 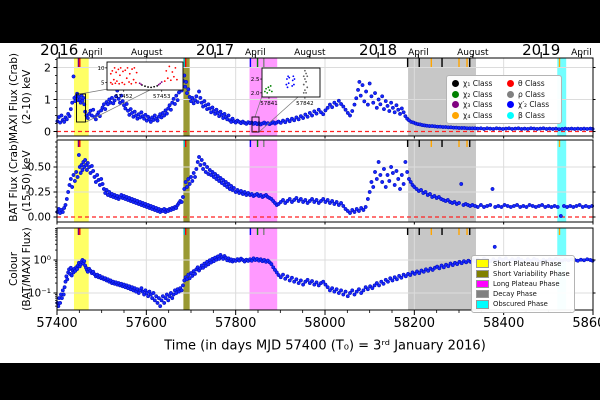 I want to click on legend-item: Short Variability Phase, so click(x=523, y=274).